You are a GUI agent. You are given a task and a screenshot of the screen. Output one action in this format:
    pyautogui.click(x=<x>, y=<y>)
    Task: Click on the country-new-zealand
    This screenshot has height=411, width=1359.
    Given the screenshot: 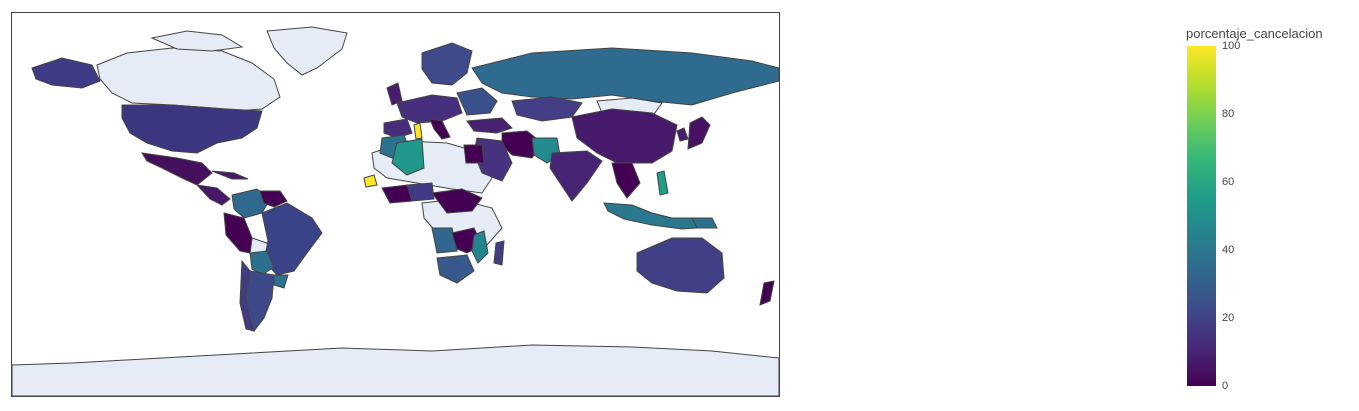 What is the action you would take?
    pyautogui.click(x=767, y=293)
    